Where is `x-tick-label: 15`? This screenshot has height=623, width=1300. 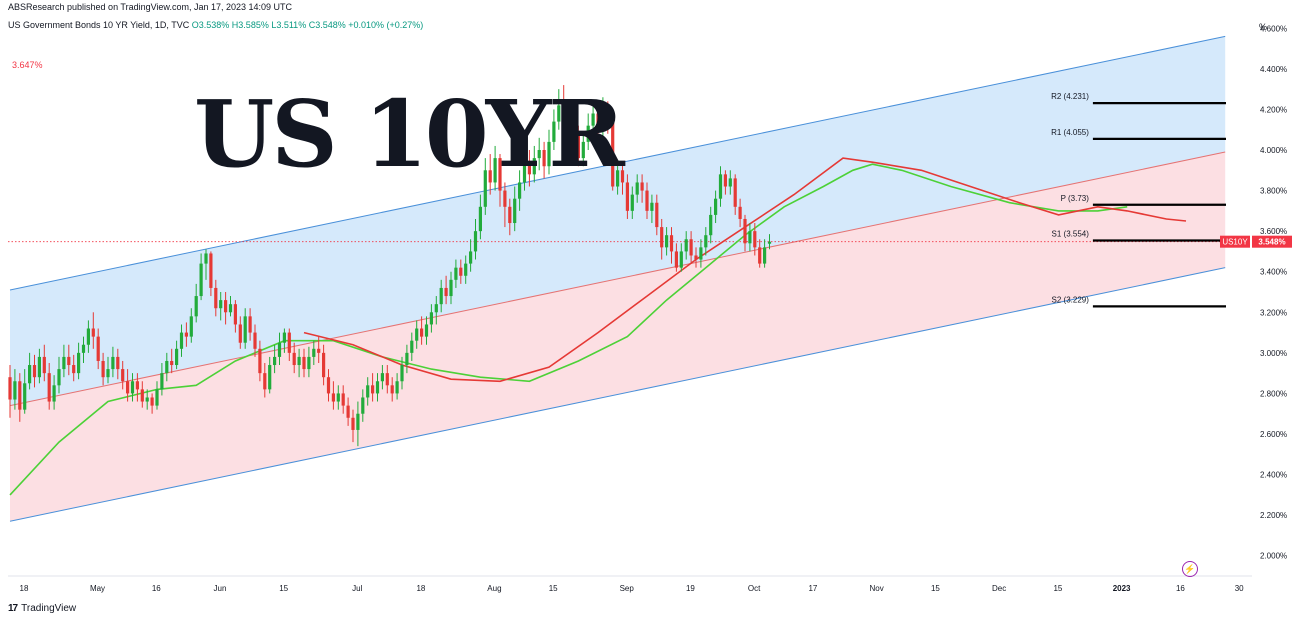
x-tick-label: 15 is located at coordinates (283, 588).